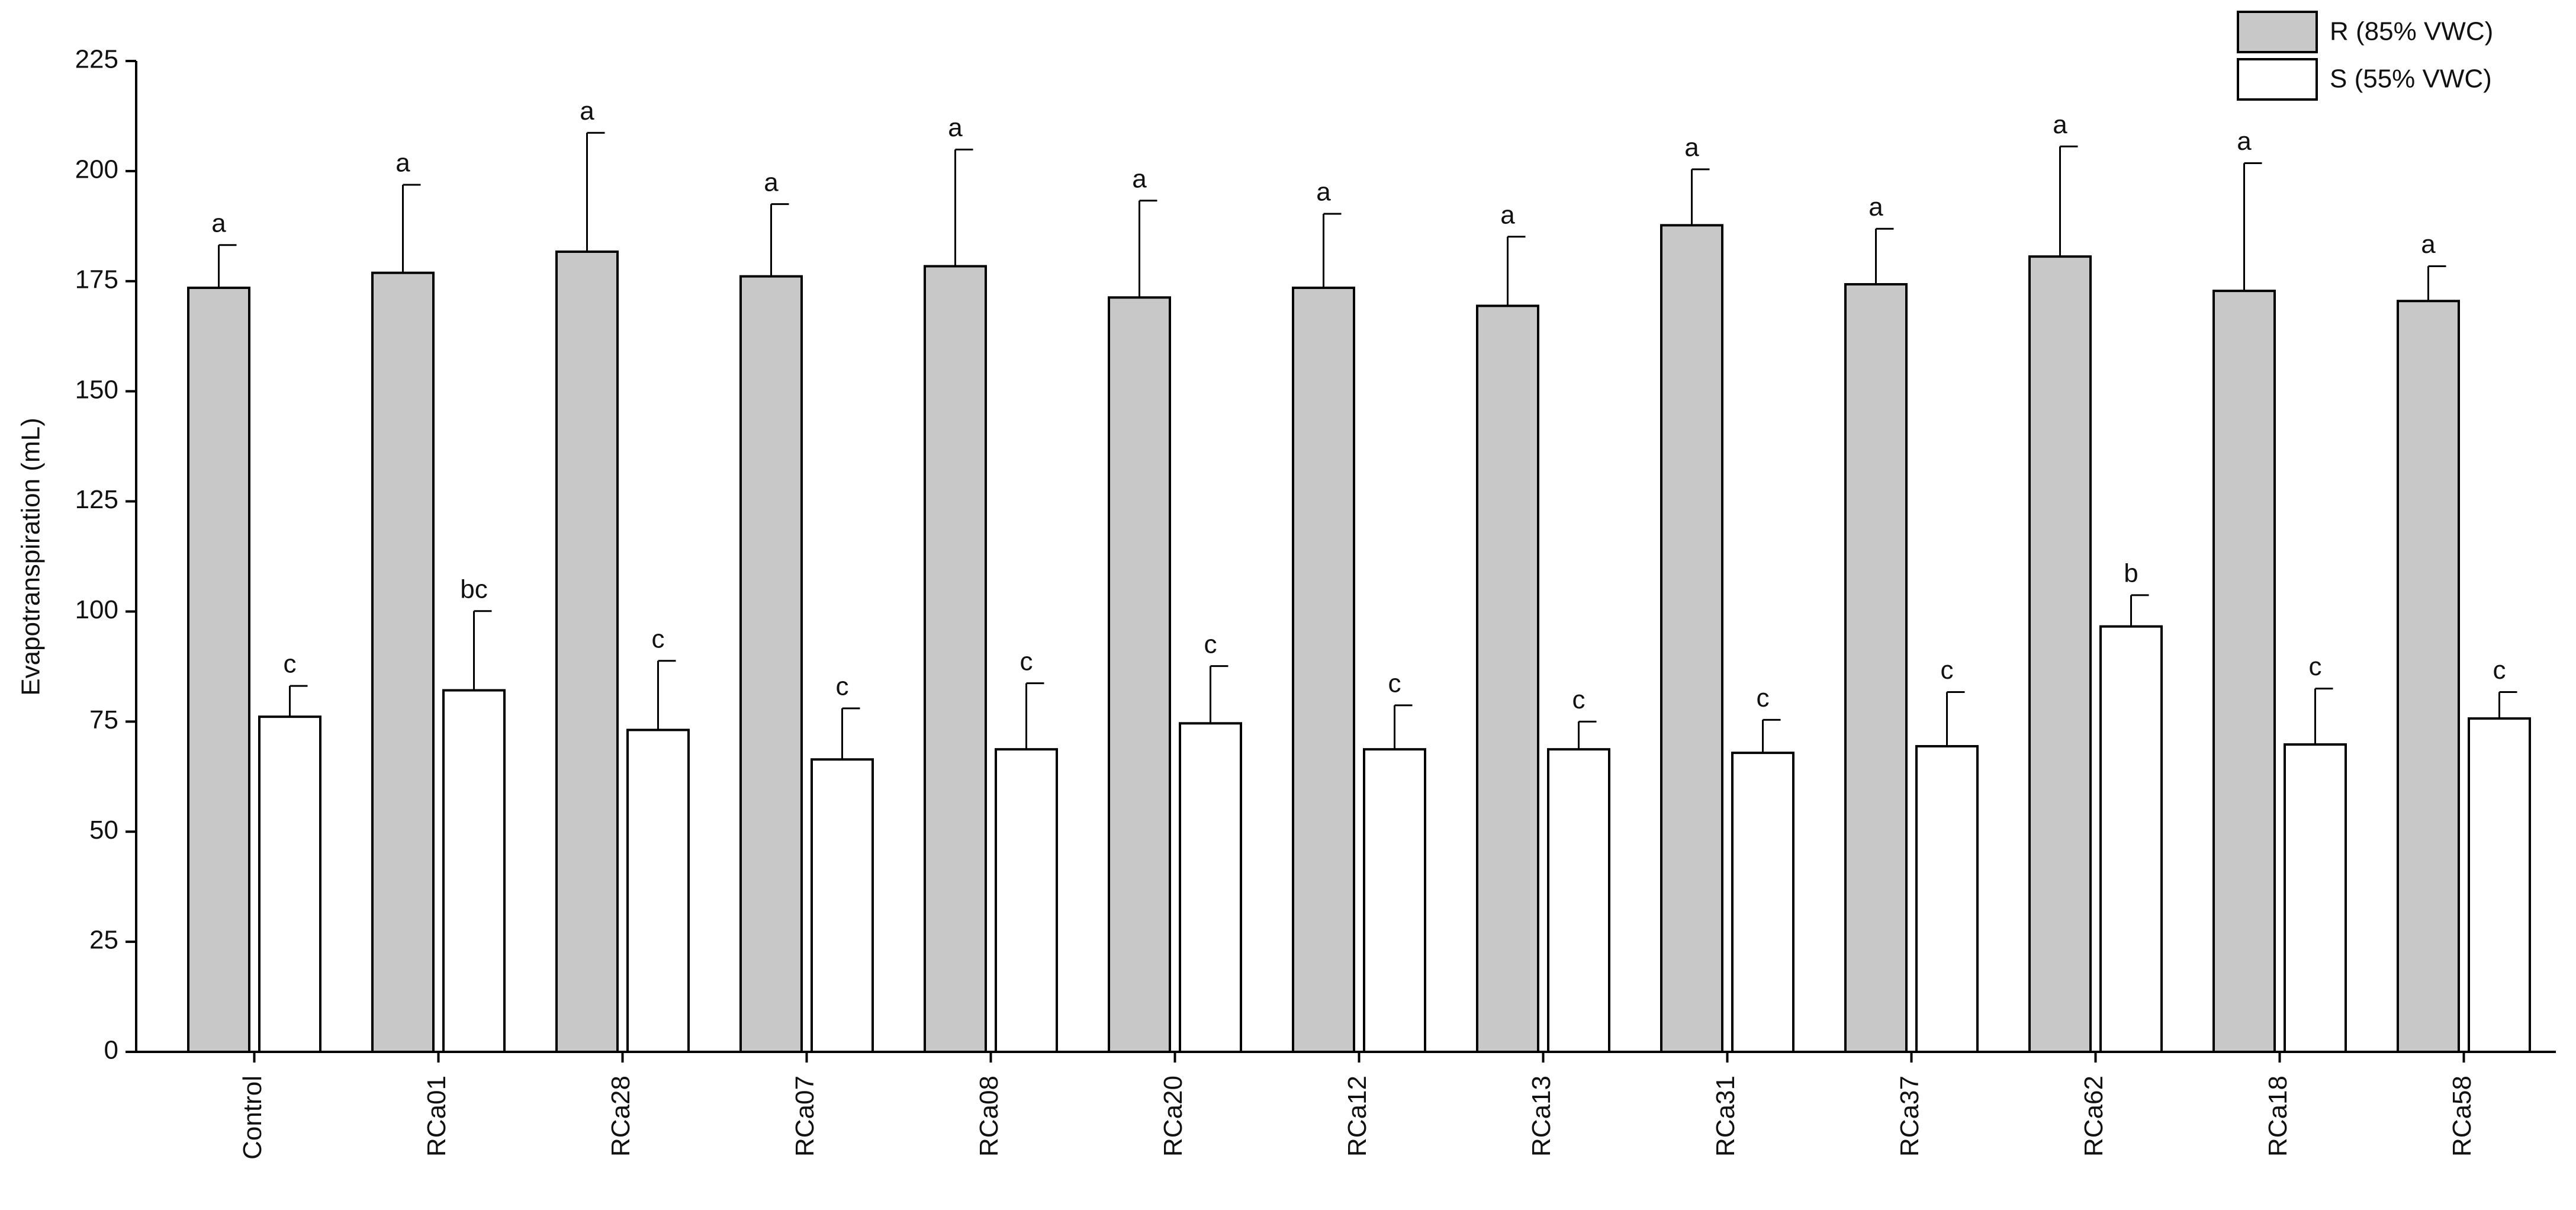  Describe the element at coordinates (2411, 31) in the screenshot. I see `legend-label: R (85% VWC)` at that location.